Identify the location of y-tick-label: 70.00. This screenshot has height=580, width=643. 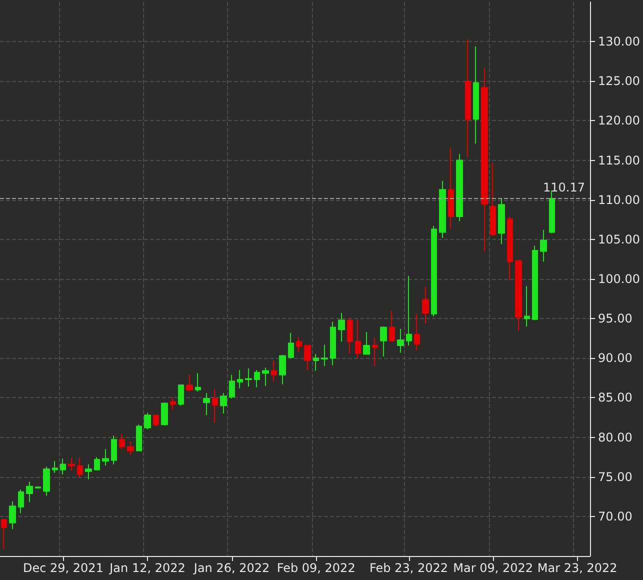
(615, 516).